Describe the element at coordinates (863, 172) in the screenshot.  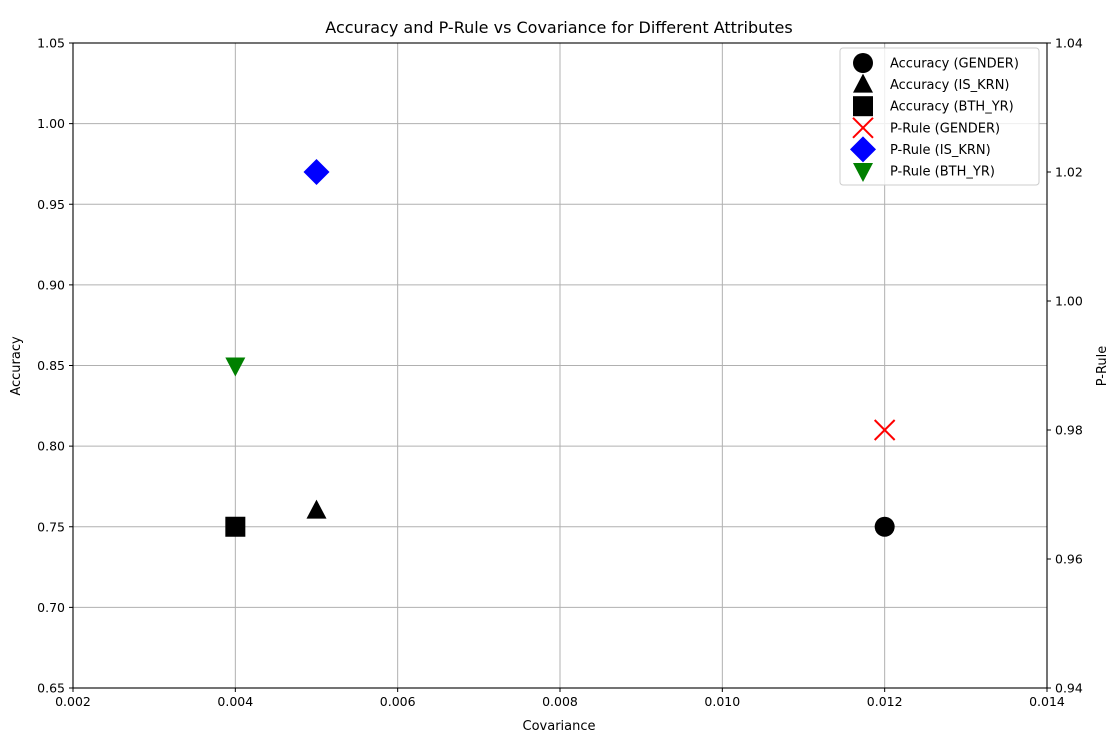
I see `legend-marker-p-rule-bth-yr` at that location.